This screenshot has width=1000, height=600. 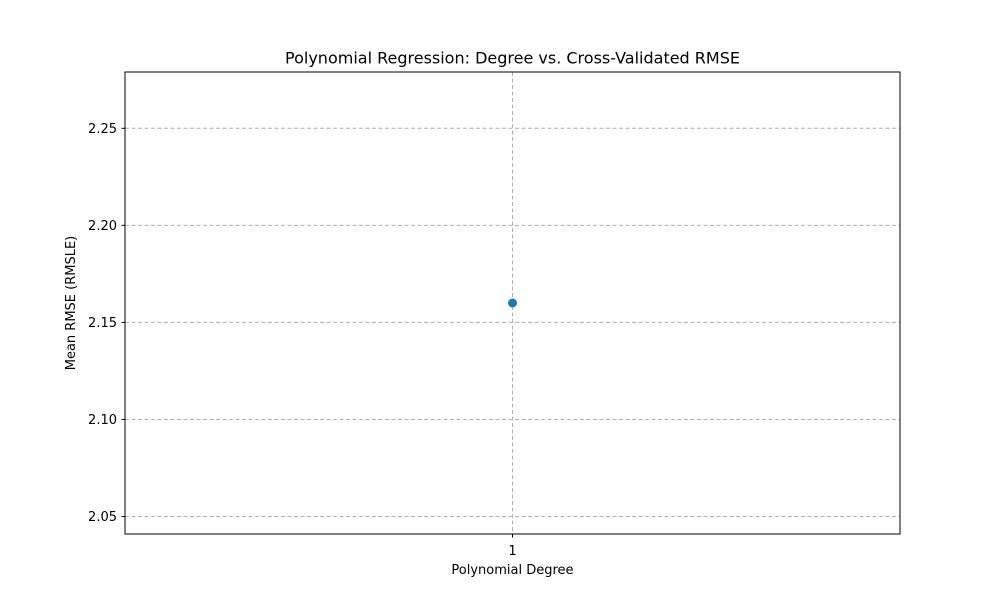 What do you see at coordinates (102, 420) in the screenshot?
I see `y-tick-label: 2.10` at bounding box center [102, 420].